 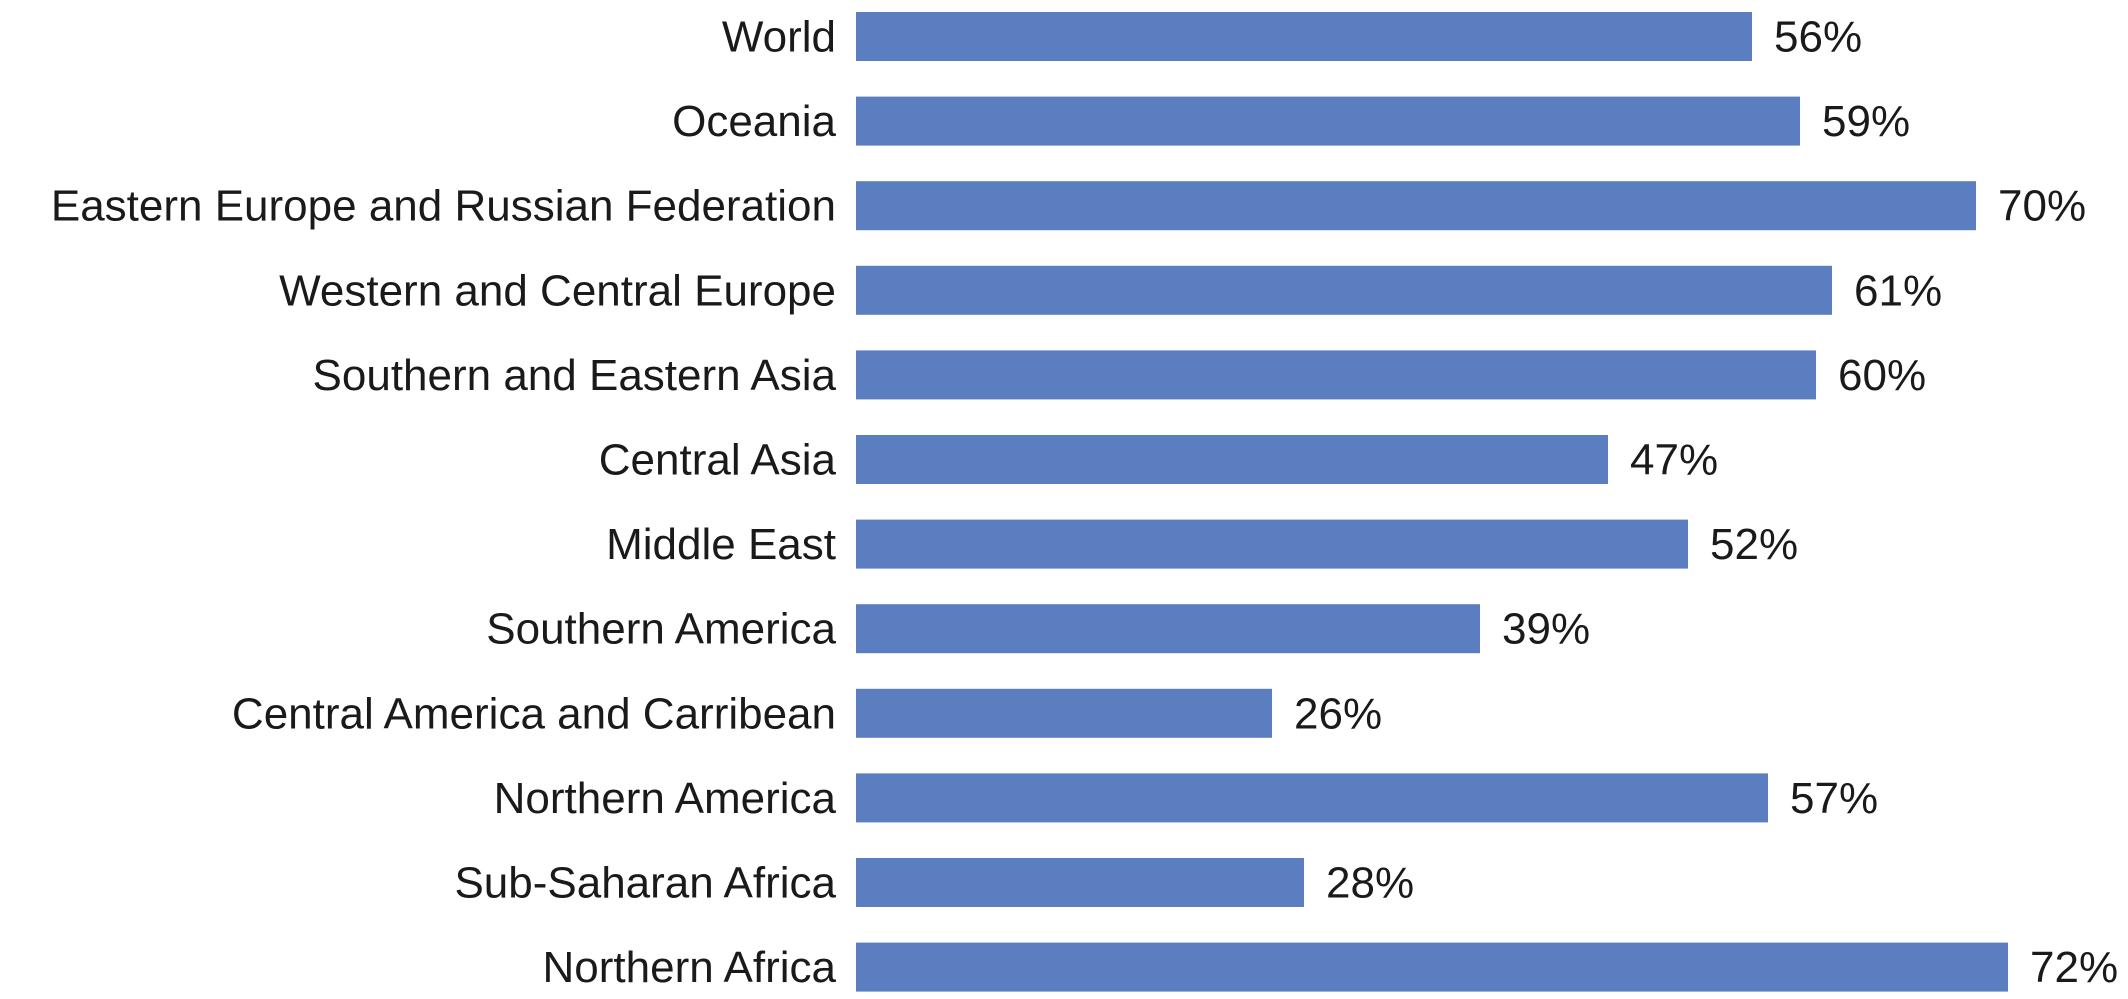 I want to click on value-label: 39%, so click(x=1546, y=629).